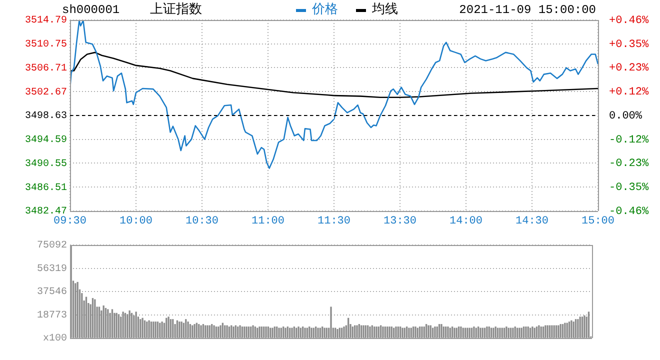 The width and height of the screenshot is (660, 360). Describe the element at coordinates (45, 92) in the screenshot. I see `y-tick-label: 3502.67` at that location.